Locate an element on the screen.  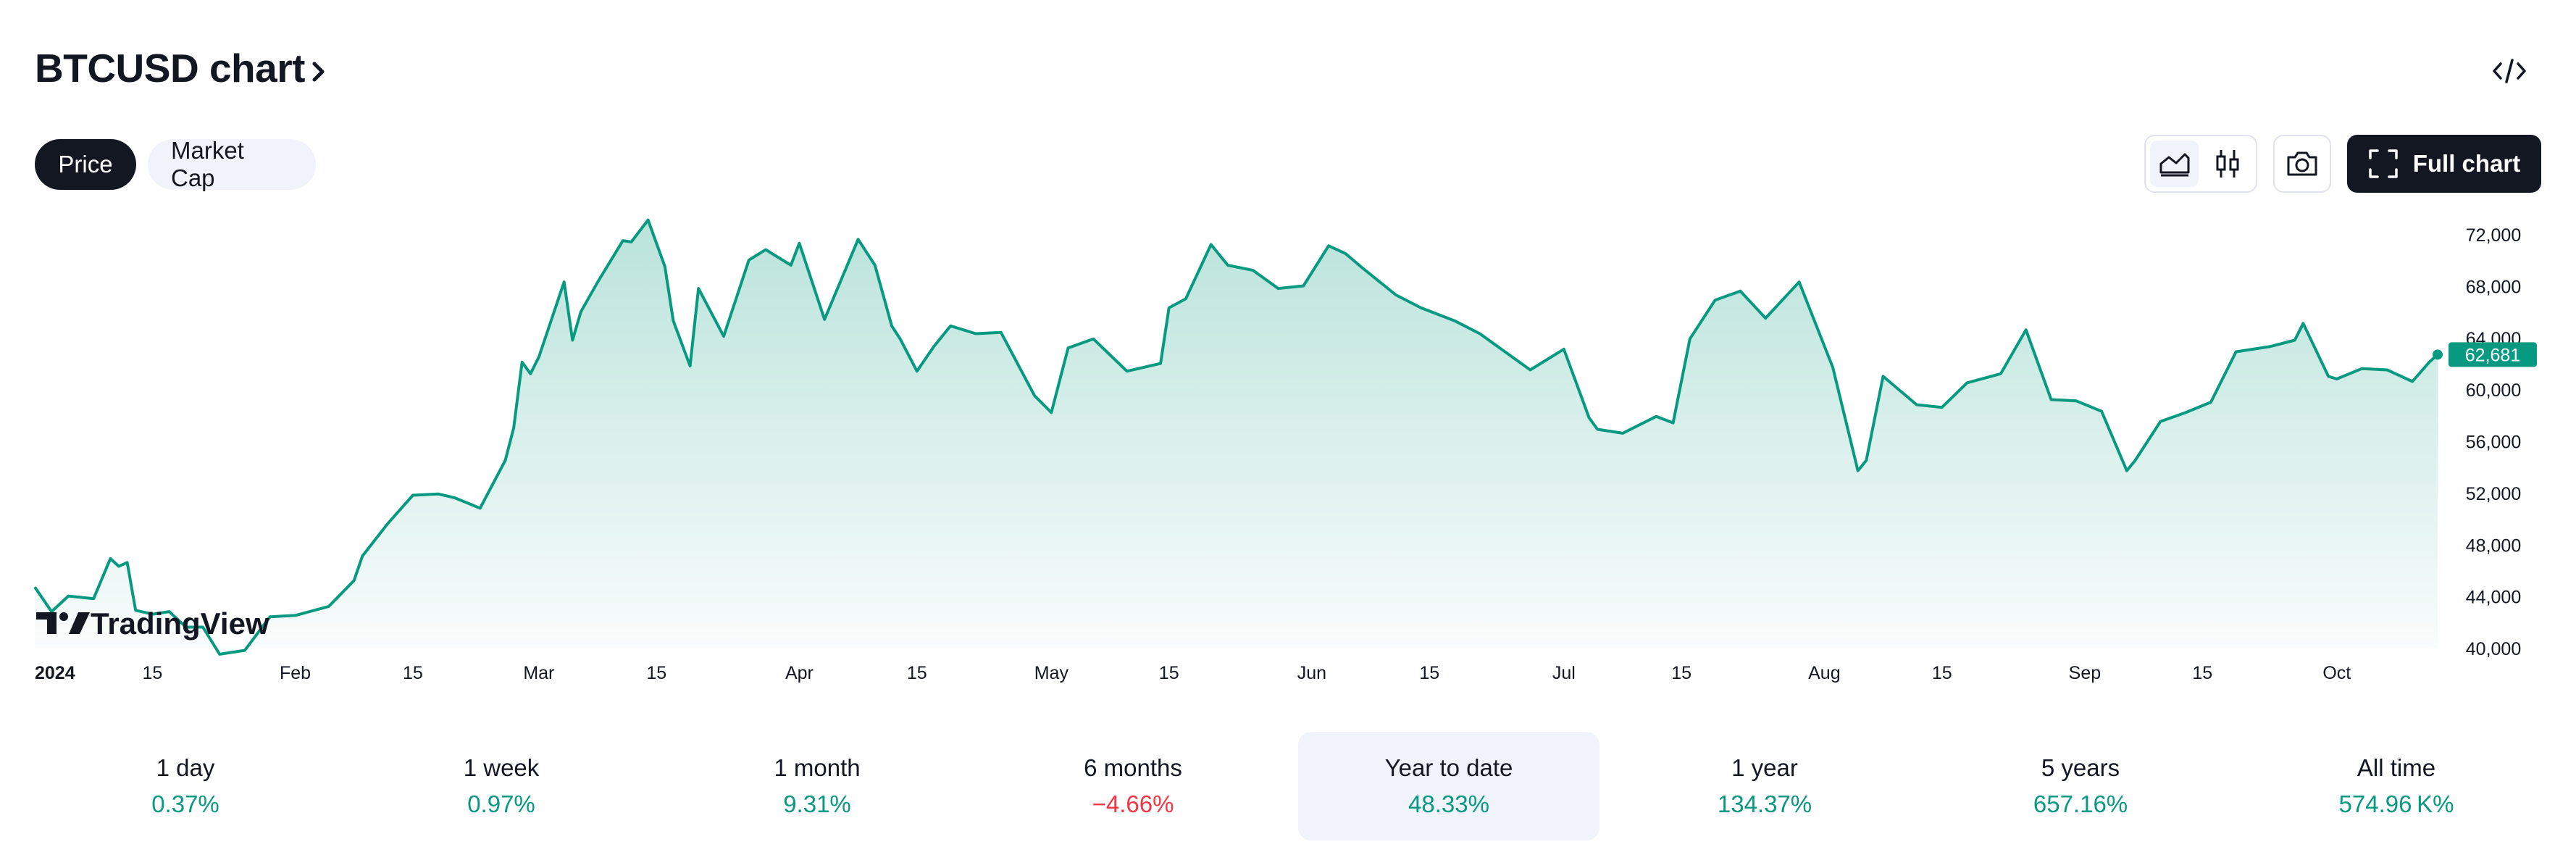
watermark-text: TradingView is located at coordinates (180, 623).